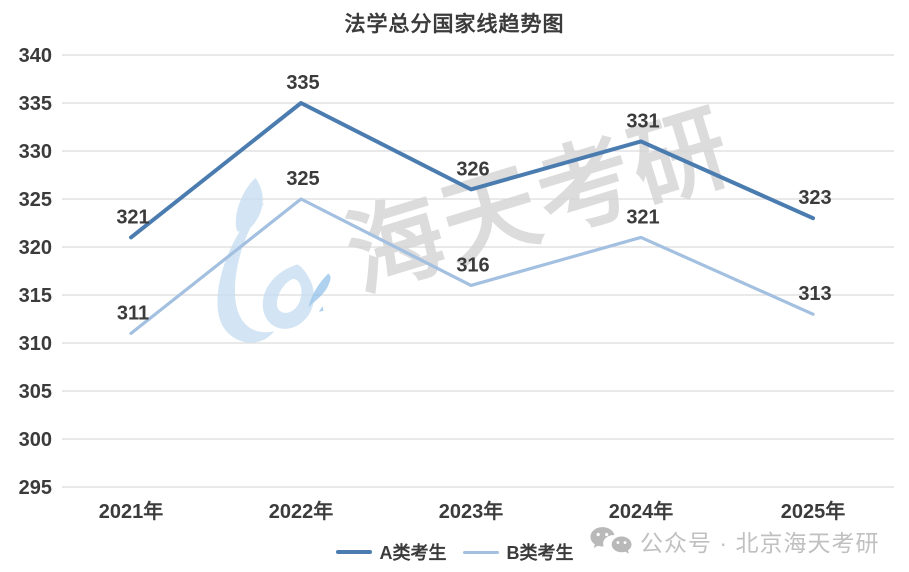  I want to click on x-tick-label: 2022年, so click(301, 511).